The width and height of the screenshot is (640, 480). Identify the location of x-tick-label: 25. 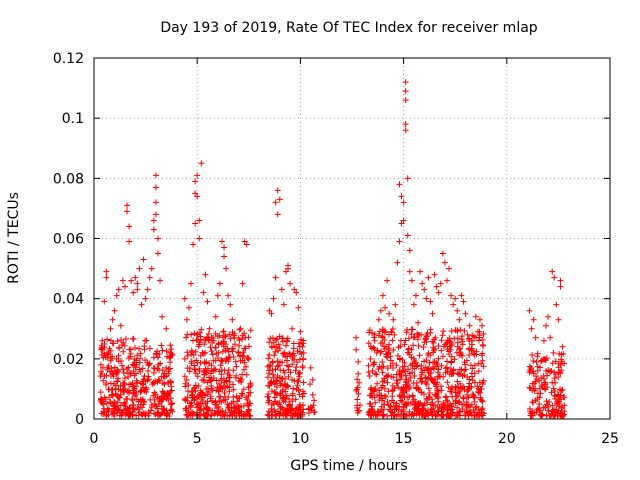
(610, 439).